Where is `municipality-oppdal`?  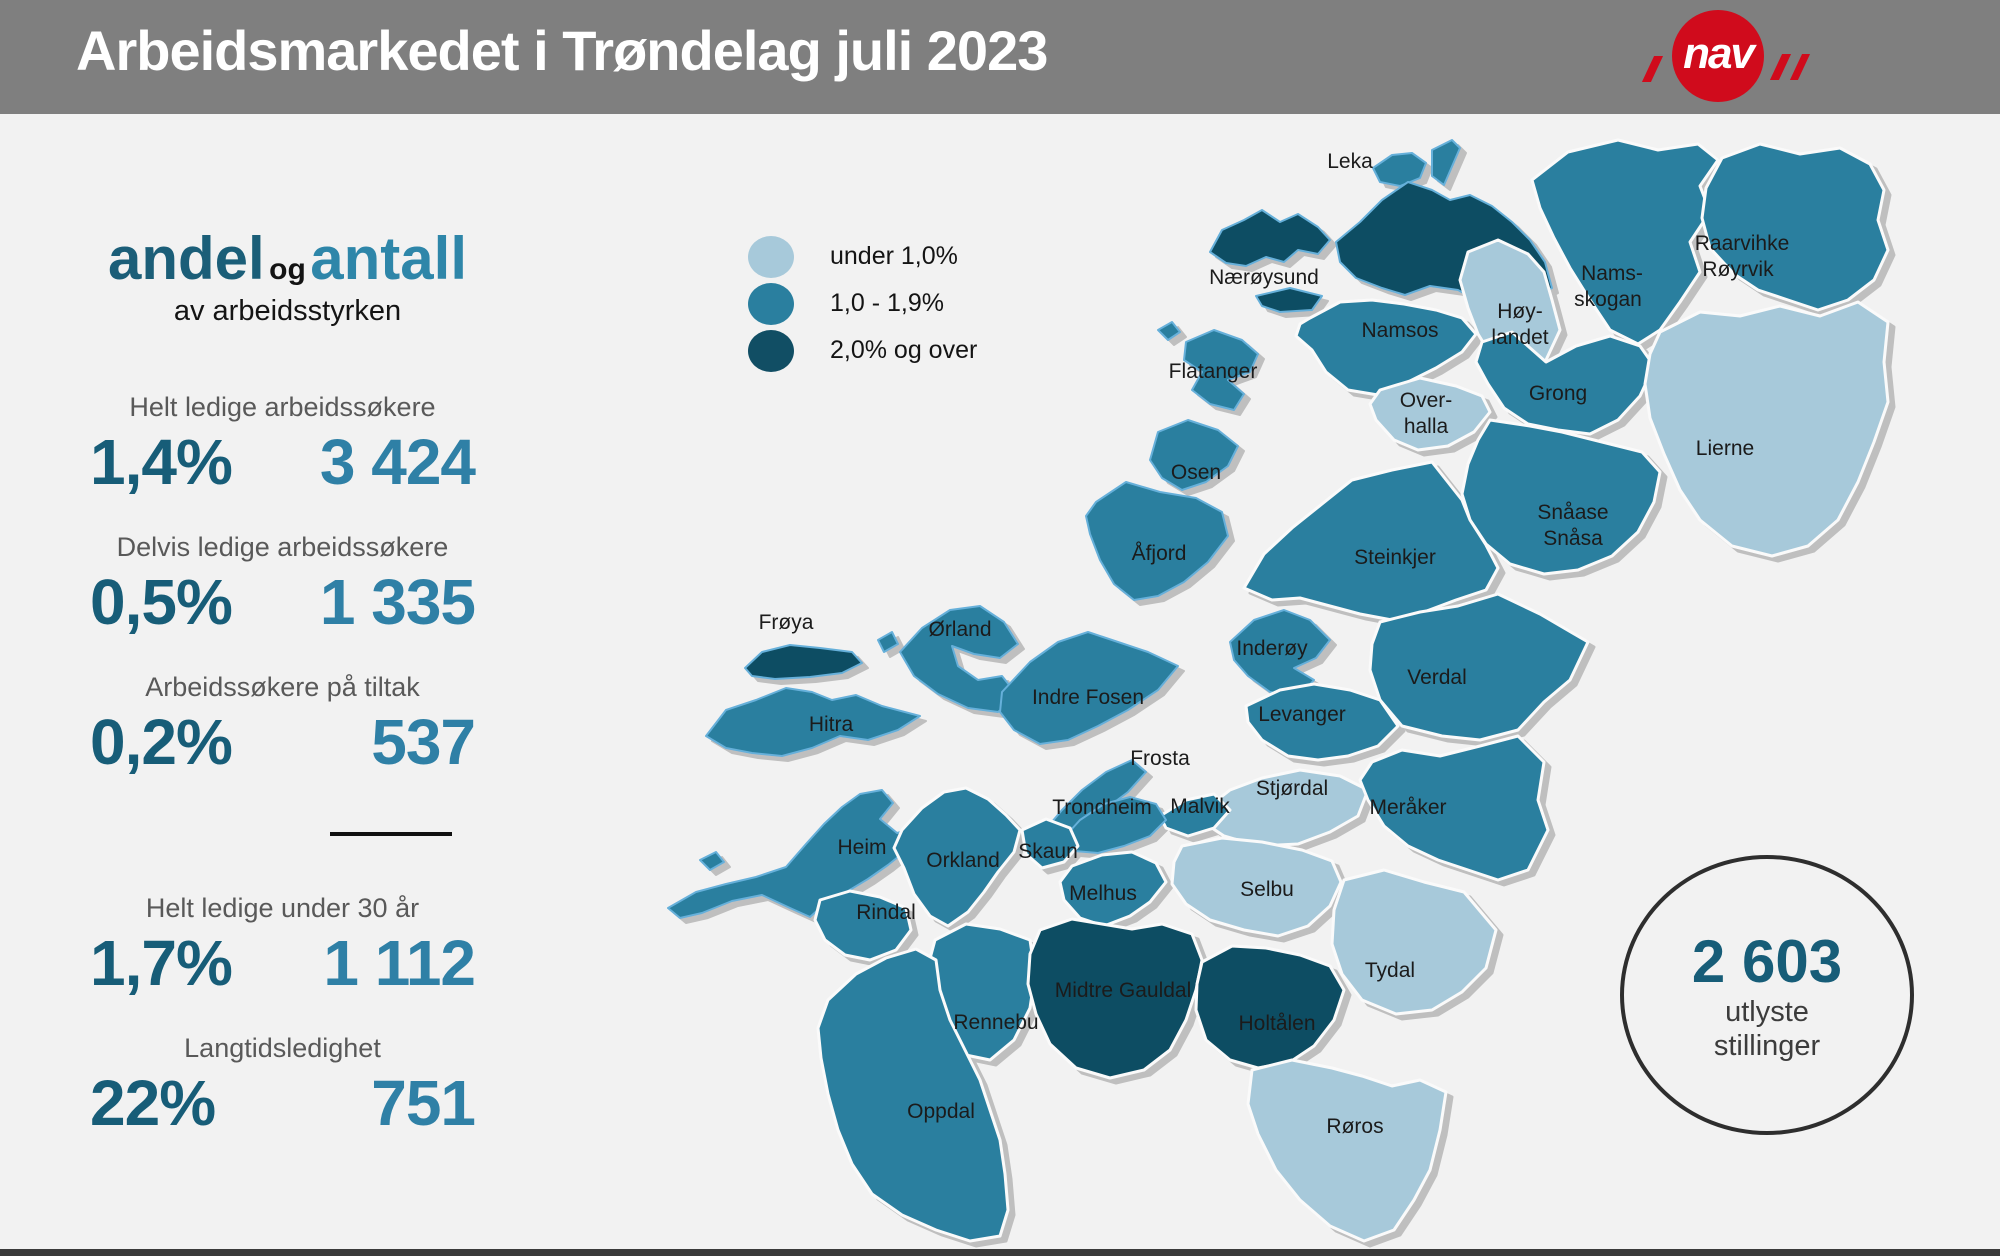 municipality-oppdal is located at coordinates (913, 1095).